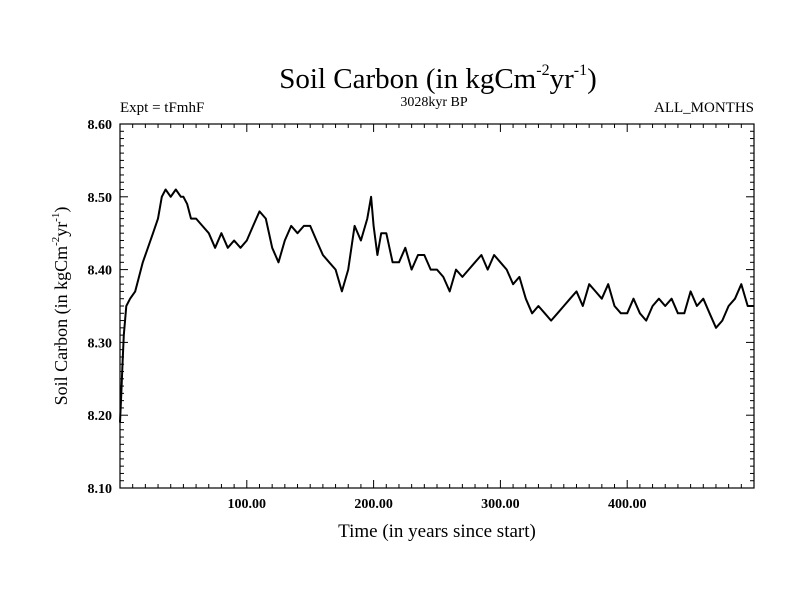 The image size is (800, 600). I want to click on y-axis-label: Soil Carbon (in kgCm-2yr-1), so click(61, 306).